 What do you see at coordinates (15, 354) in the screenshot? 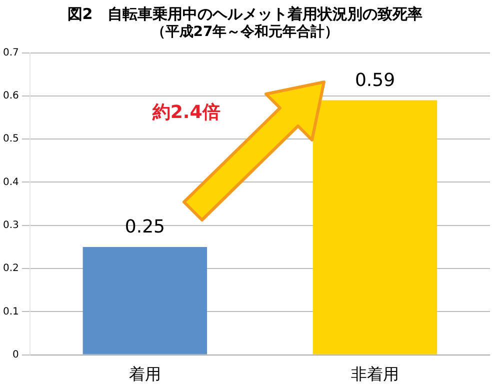
I see `y-tick-label: 0` at bounding box center [15, 354].